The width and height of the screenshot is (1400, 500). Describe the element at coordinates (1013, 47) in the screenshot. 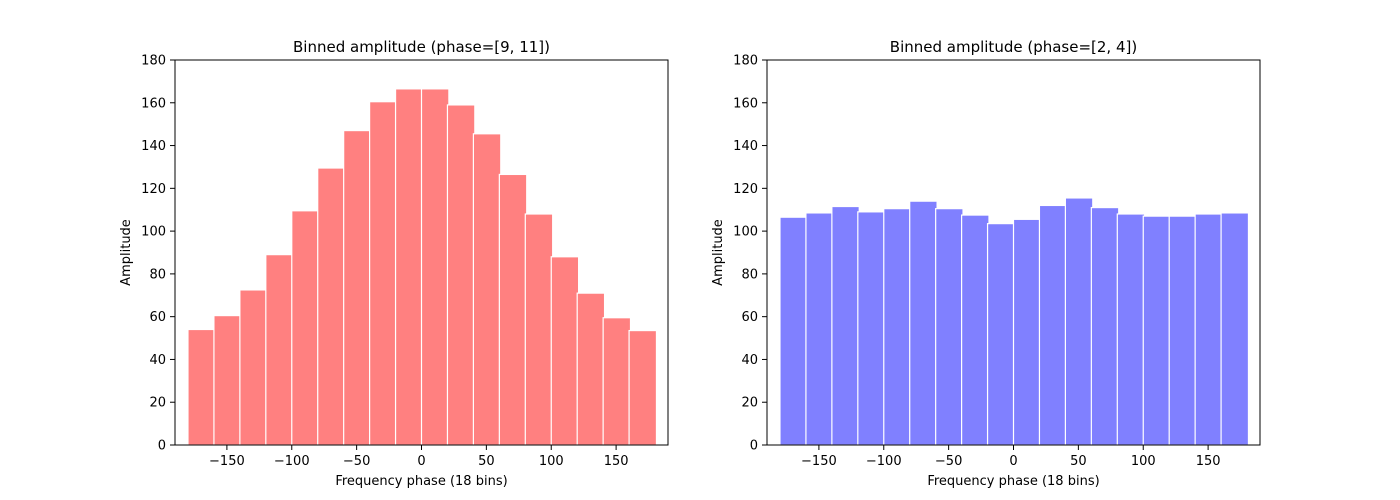

I see `right-chart-title: Binned amplitude (phase=[2, 4])` at that location.